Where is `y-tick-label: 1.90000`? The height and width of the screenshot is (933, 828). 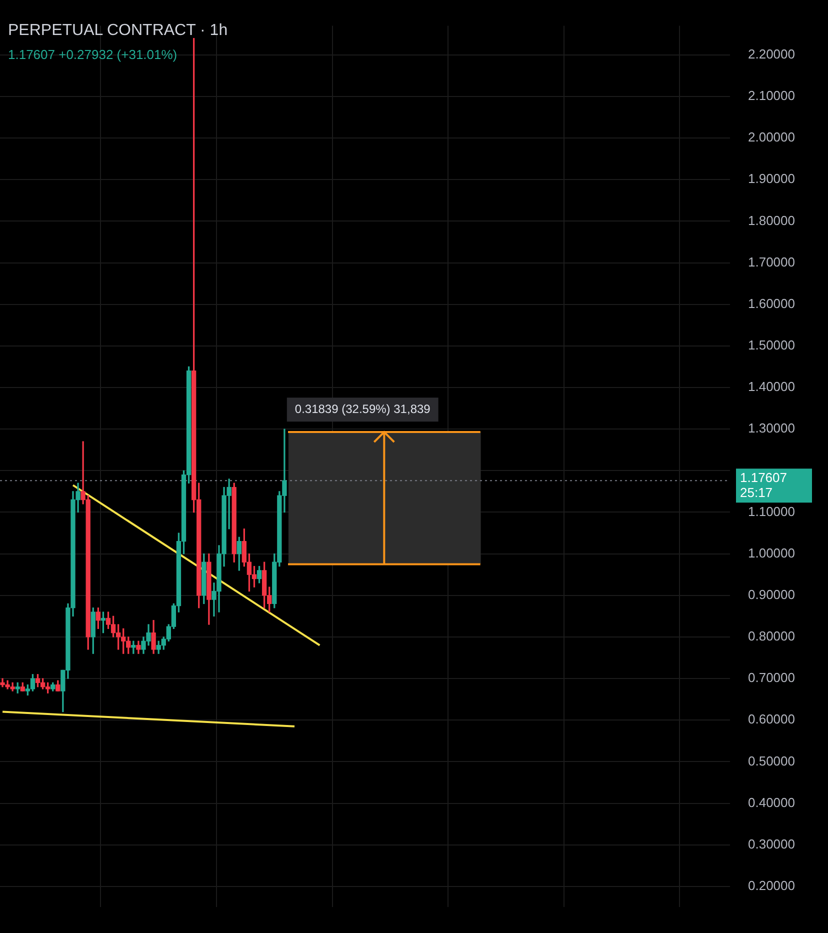
y-tick-label: 1.90000 is located at coordinates (771, 178).